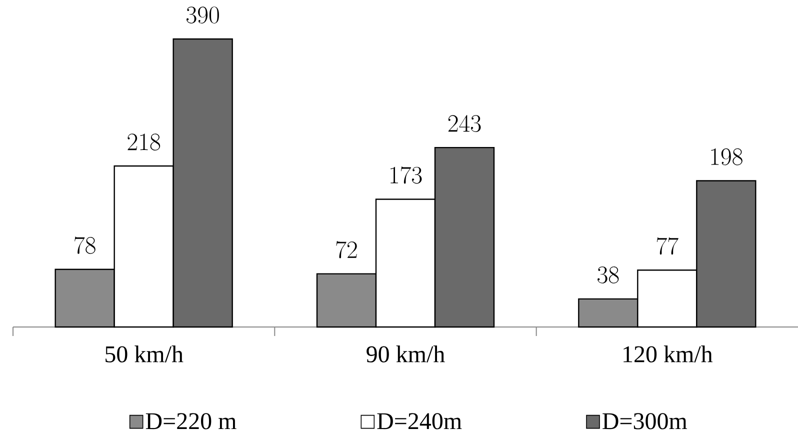 The width and height of the screenshot is (798, 441). Describe the element at coordinates (405, 354) in the screenshot. I see `x-tick-label: 90 km/h` at that location.